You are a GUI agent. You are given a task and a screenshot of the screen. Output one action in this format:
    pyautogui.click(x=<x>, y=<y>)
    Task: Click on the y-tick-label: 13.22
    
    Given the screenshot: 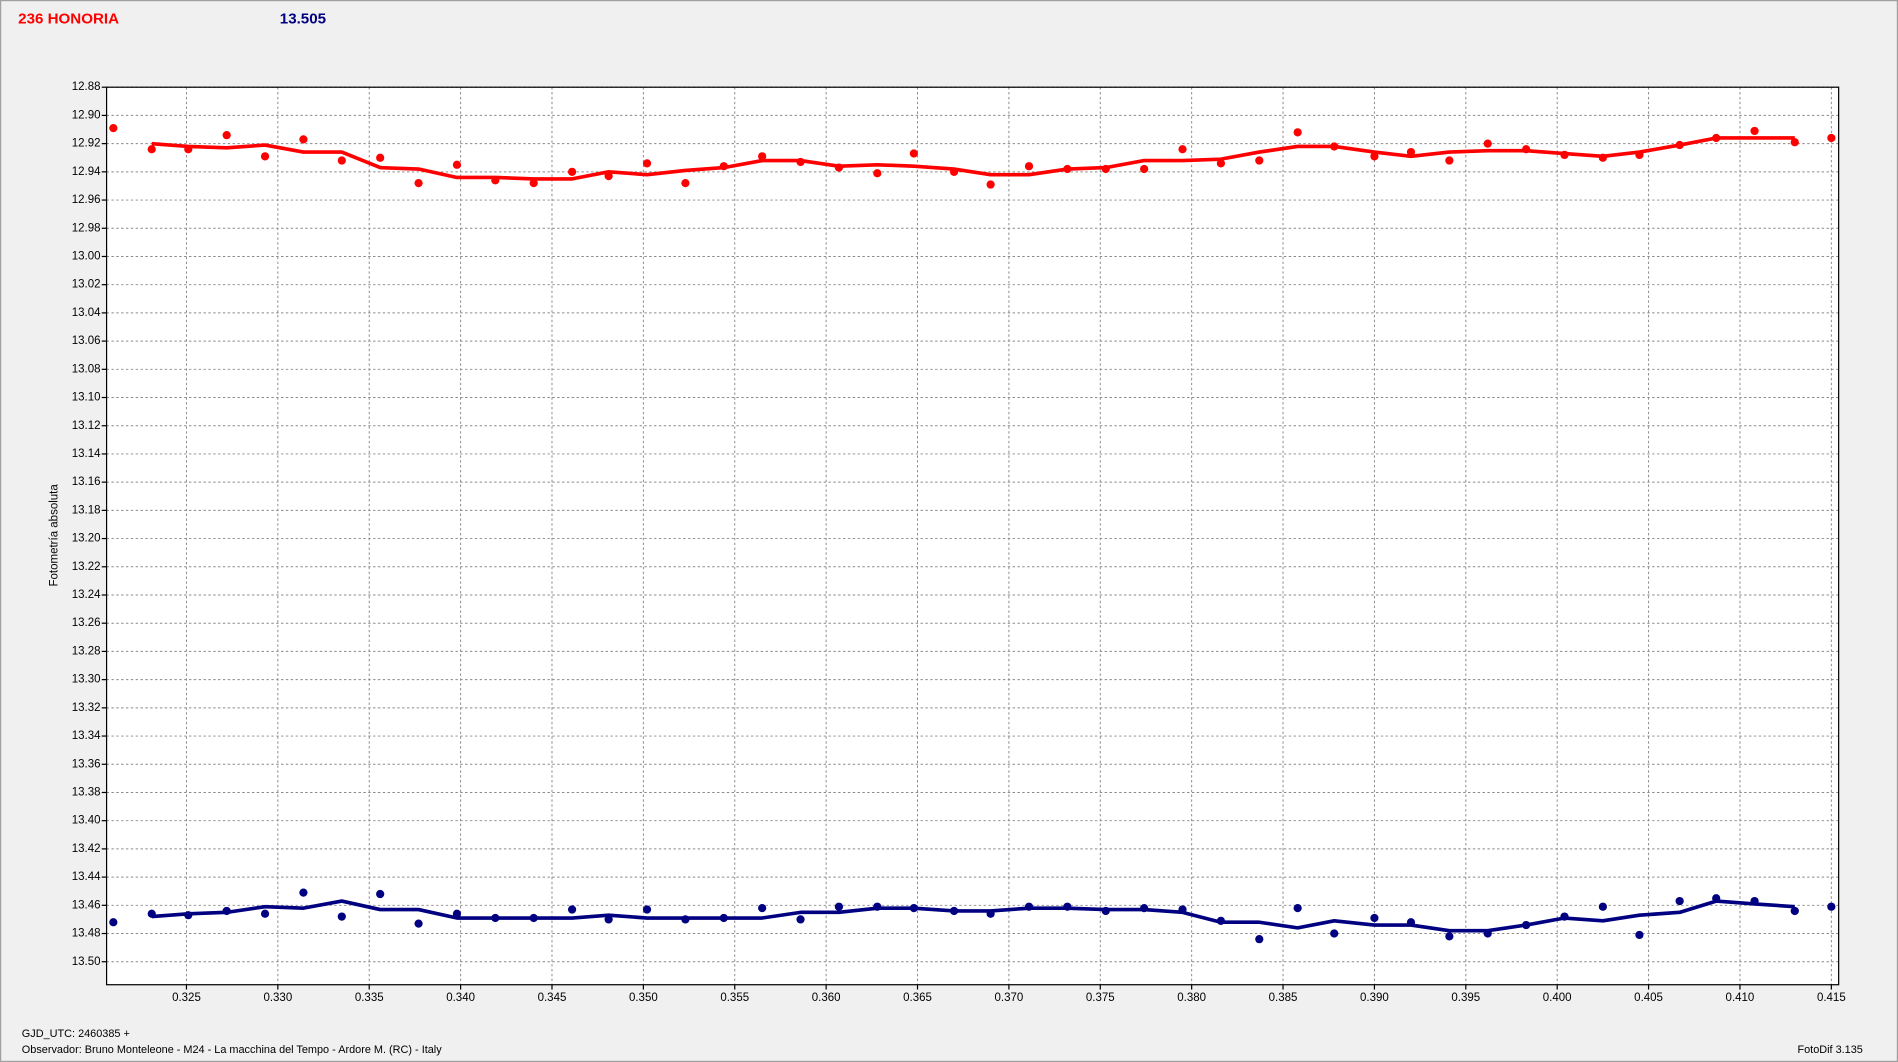 What is the action you would take?
    pyautogui.click(x=86, y=567)
    